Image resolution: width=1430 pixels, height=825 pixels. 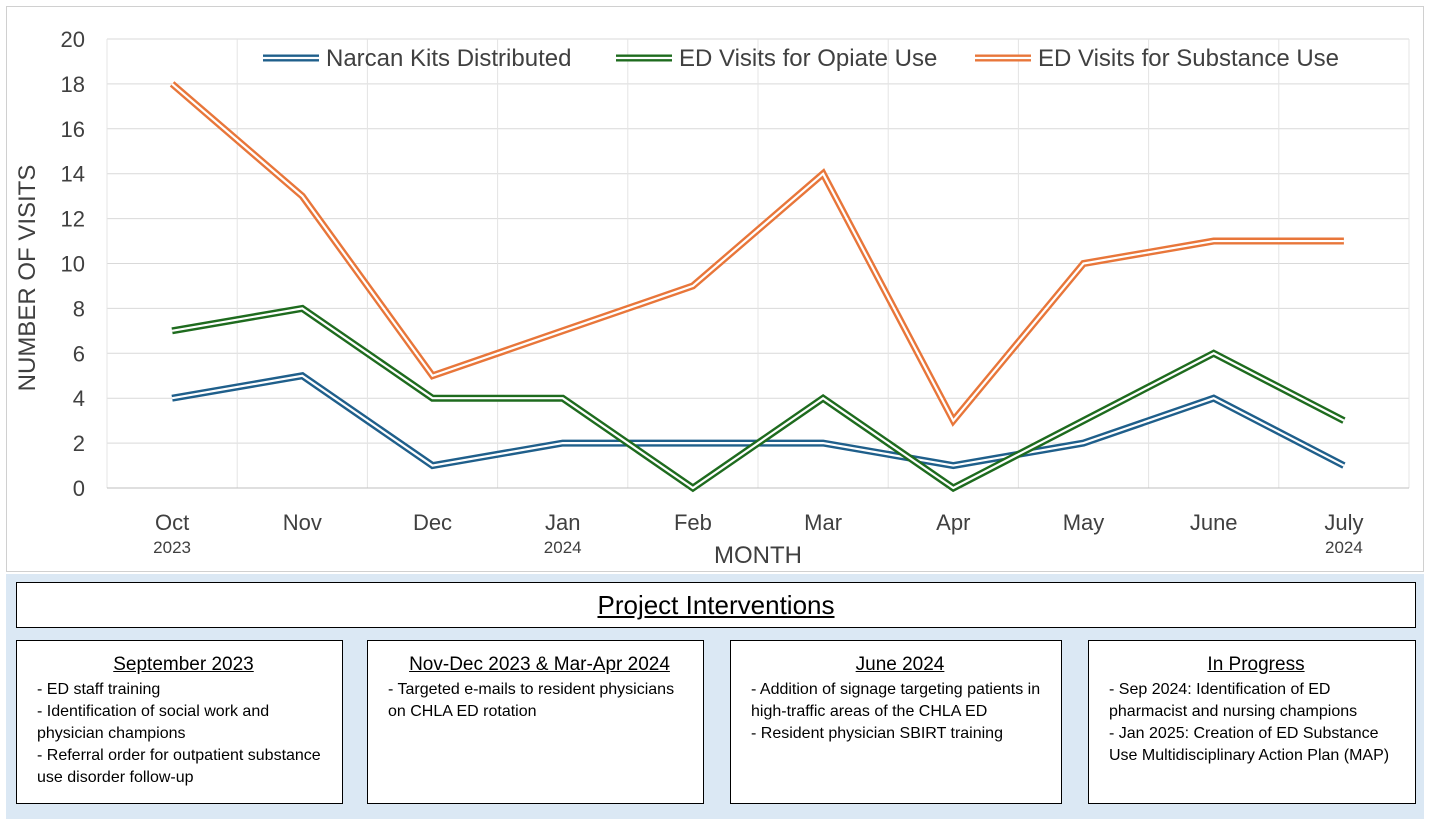 I want to click on legend-entry: ED Visits for Opiate Use, so click(x=776, y=58).